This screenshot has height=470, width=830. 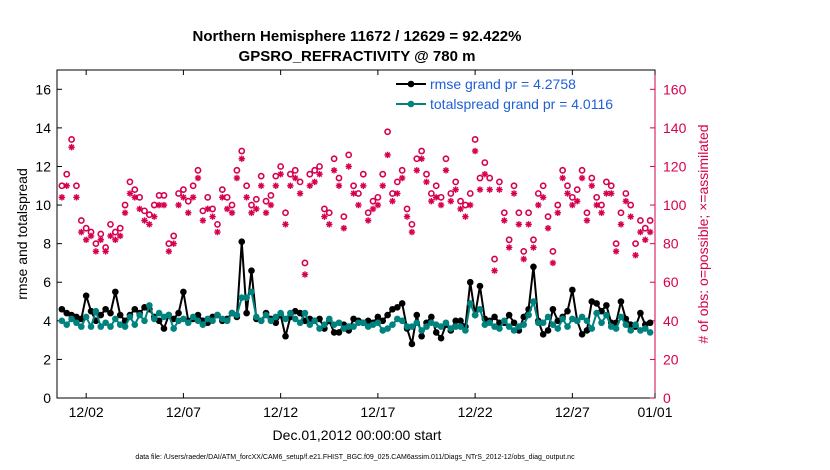 I want to click on x-tick-label: 12/12, so click(x=280, y=412).